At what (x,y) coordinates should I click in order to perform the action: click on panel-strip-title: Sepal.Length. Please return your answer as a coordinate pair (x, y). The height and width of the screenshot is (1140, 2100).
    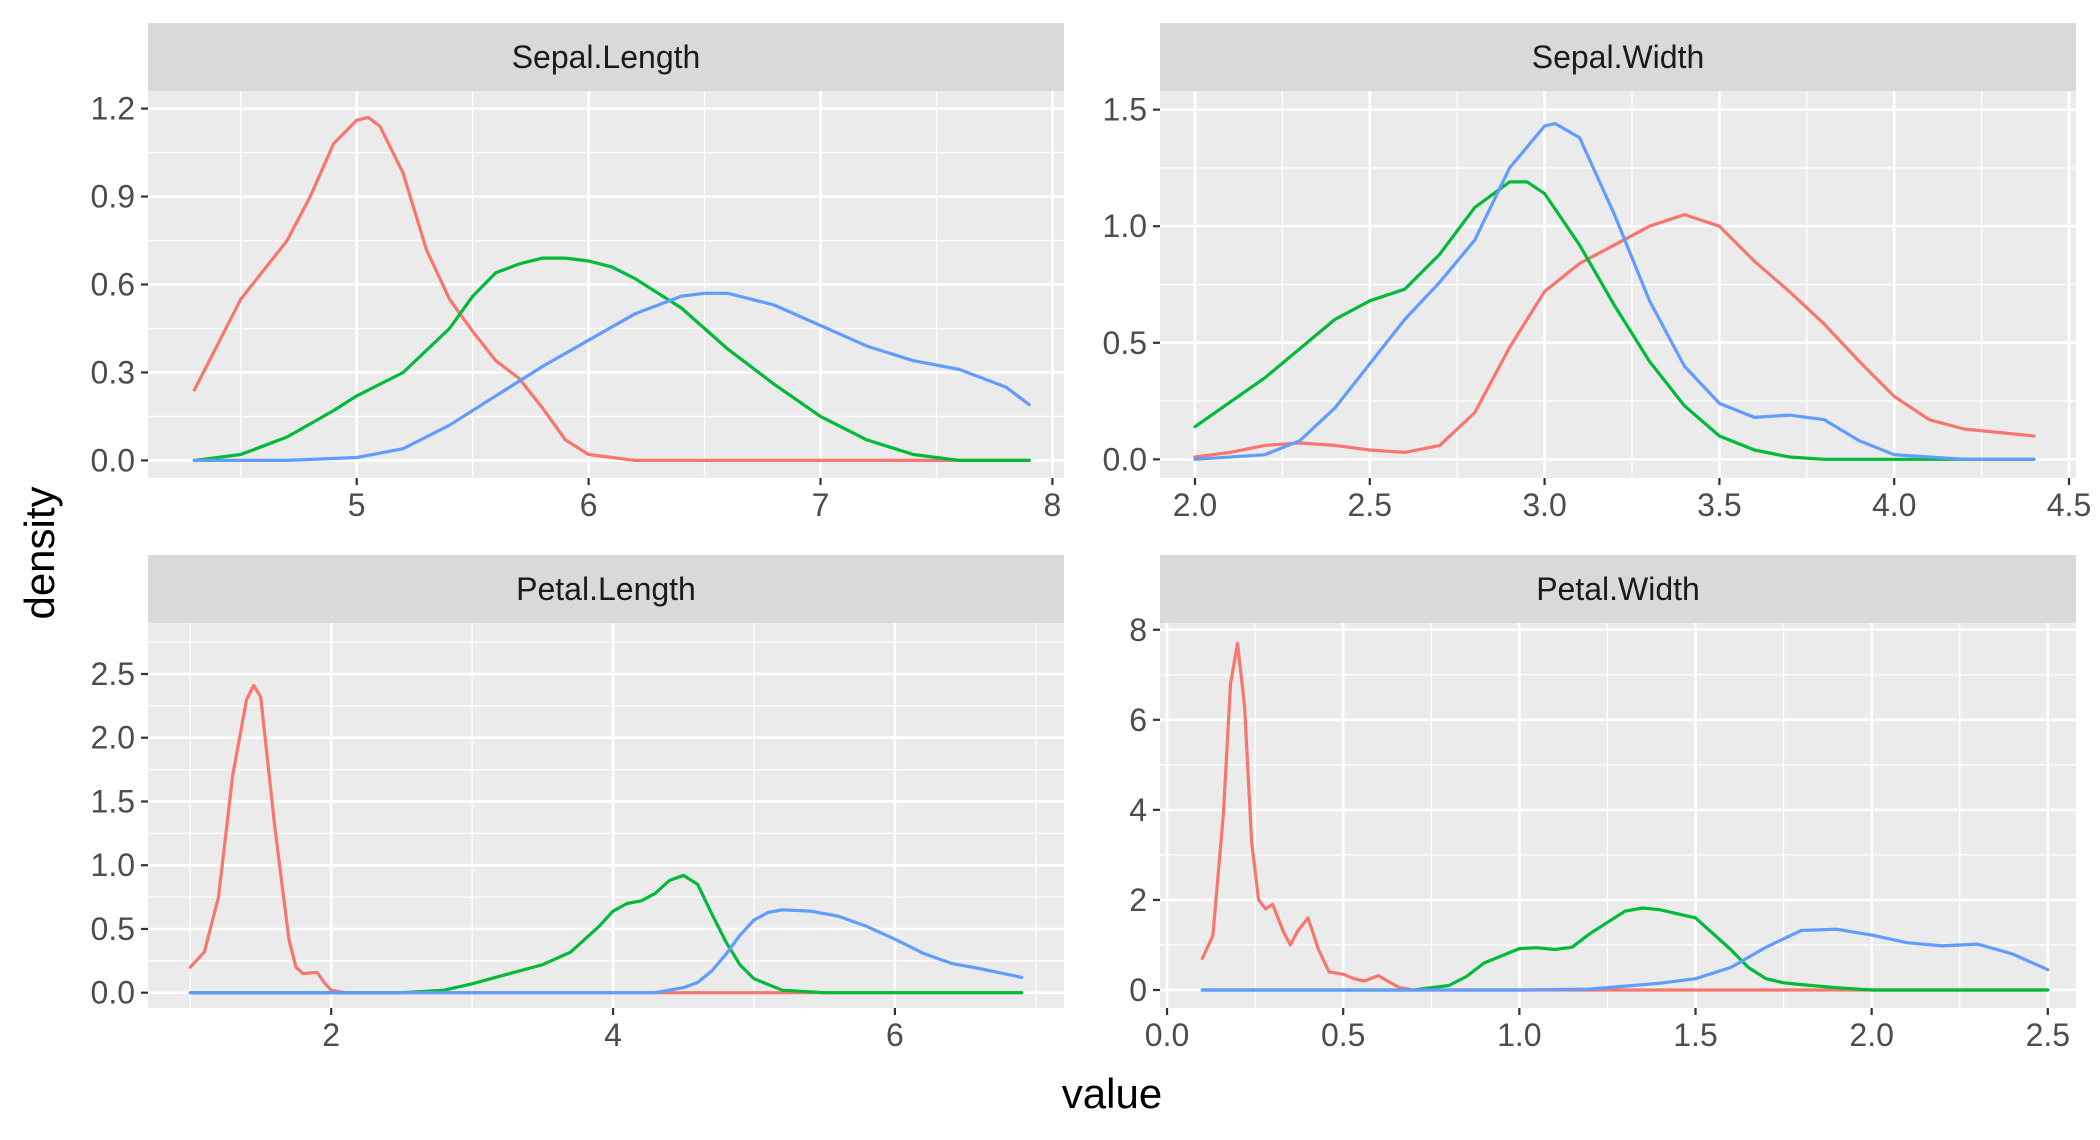
    Looking at the image, I should click on (606, 57).